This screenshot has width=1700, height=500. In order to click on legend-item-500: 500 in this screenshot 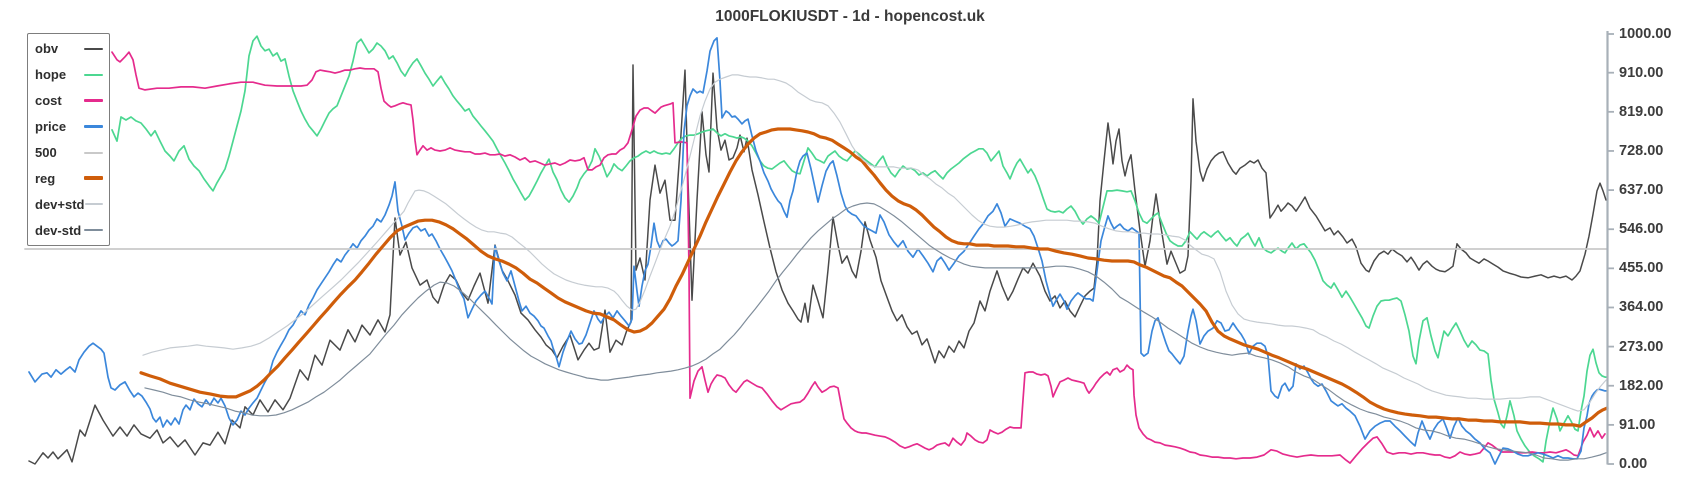, I will do `click(68, 153)`.